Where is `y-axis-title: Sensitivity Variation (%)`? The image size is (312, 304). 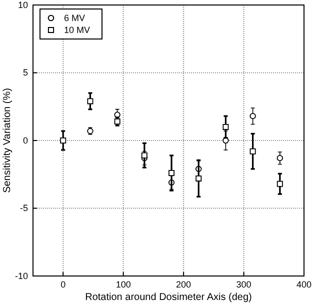
y-axis-title: Sensitivity Variation (%) is located at coordinates (7, 140).